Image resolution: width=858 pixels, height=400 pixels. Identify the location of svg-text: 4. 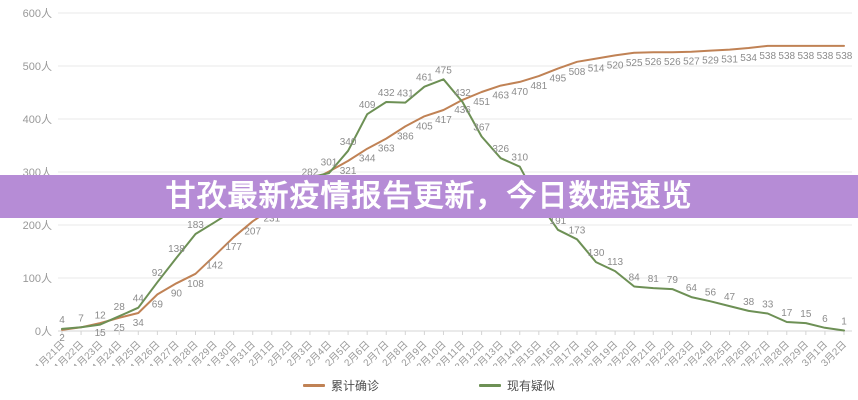
(62, 320).